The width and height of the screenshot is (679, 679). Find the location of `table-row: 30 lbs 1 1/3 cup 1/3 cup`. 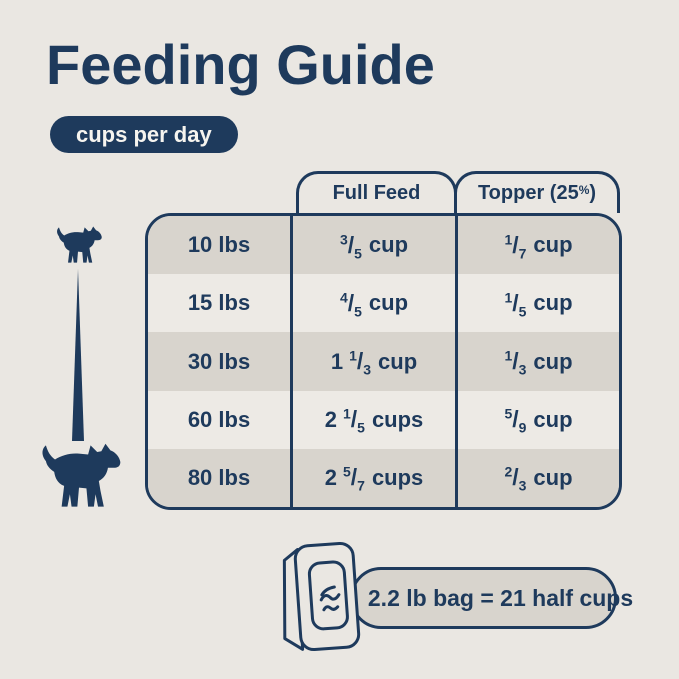

table-row: 30 lbs 1 1/3 cup 1/3 cup is located at coordinates (383, 361).